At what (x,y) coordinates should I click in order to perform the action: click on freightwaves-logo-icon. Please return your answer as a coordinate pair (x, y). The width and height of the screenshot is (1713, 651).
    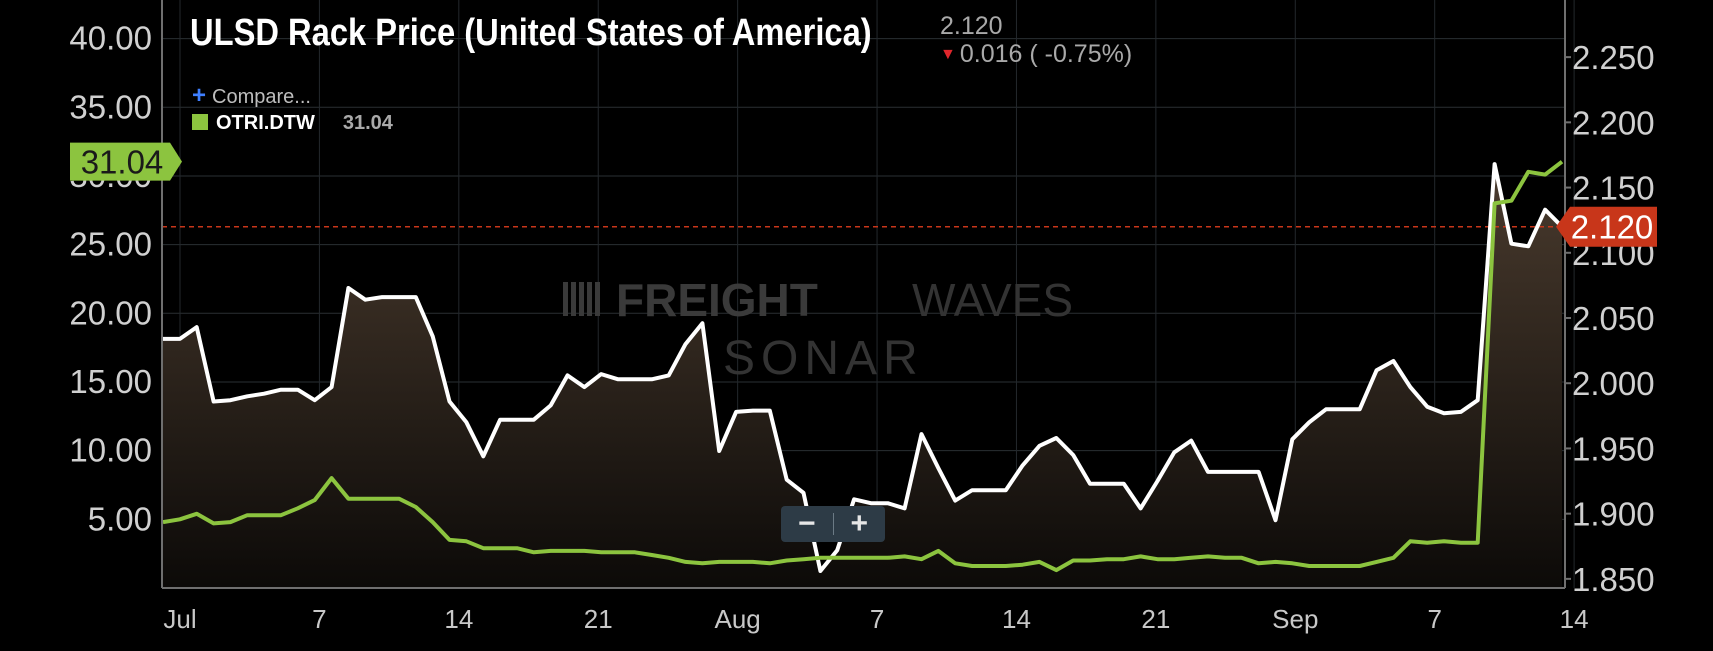
    Looking at the image, I should click on (581, 299).